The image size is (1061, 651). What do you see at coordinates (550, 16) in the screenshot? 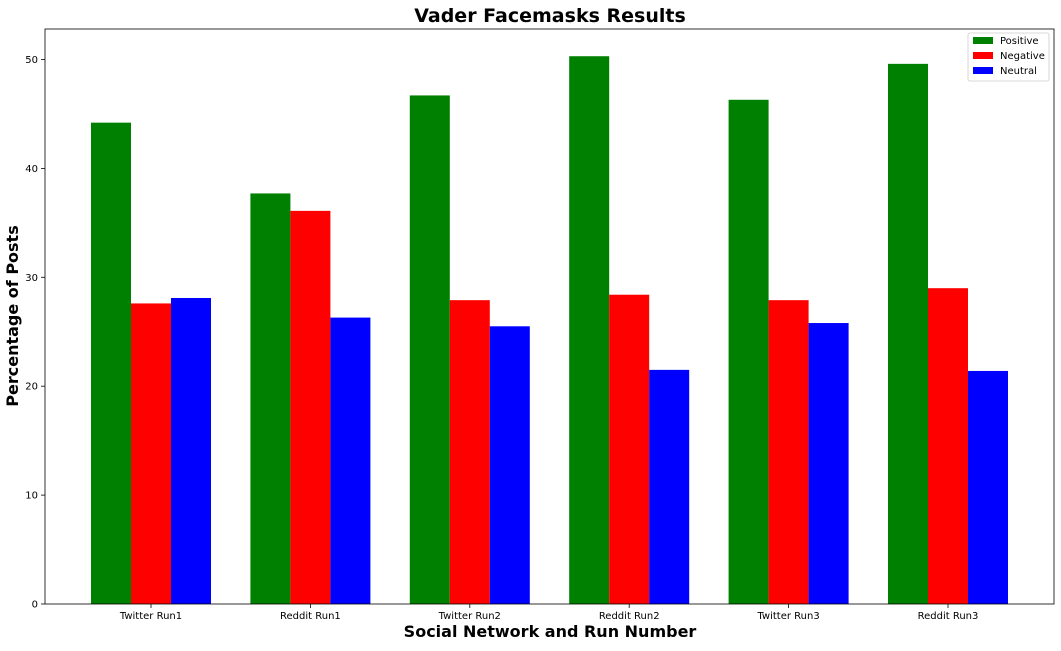
I see `chart-title: Vader Facemasks Results` at bounding box center [550, 16].